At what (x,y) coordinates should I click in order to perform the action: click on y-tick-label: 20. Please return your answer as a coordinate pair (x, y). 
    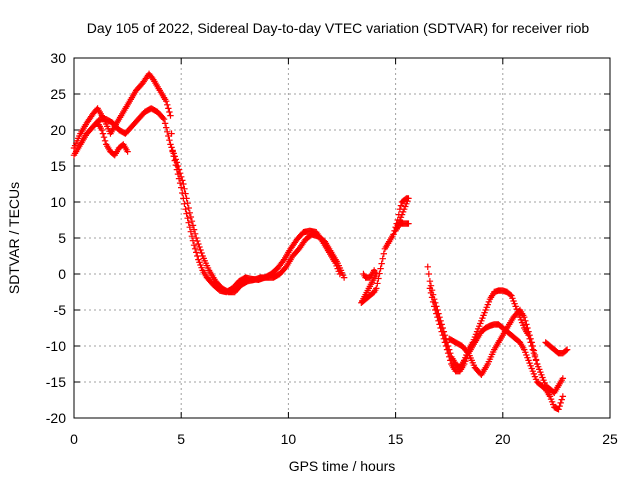
    Looking at the image, I should click on (58, 130).